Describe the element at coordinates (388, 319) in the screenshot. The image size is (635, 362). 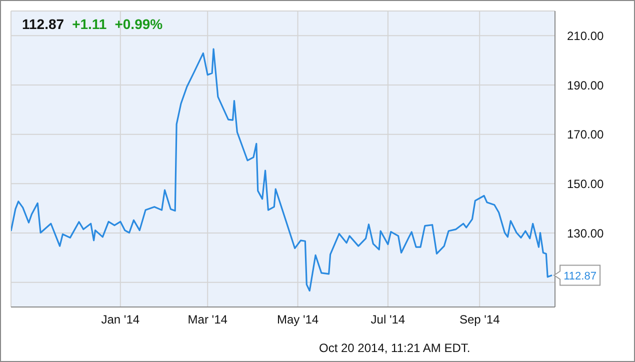
I see `x-tick-label: Jul '14` at that location.